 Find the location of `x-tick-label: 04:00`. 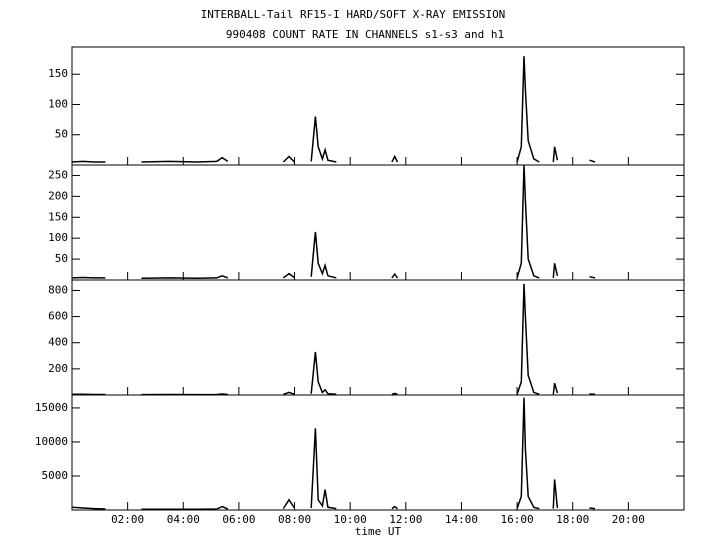

x-tick-label: 04:00 is located at coordinates (183, 519).